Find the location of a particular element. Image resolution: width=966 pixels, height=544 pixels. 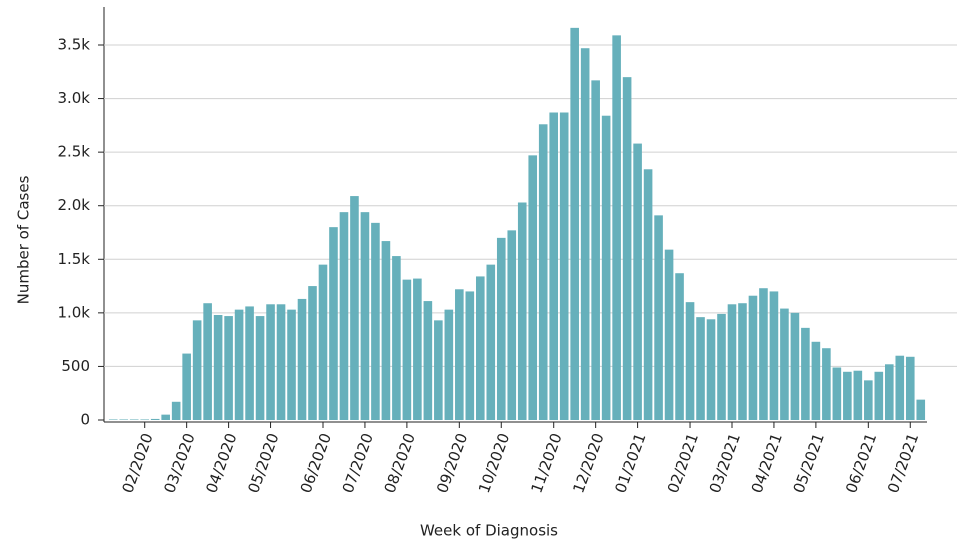

x-tick-label: 10/2020 is located at coordinates (494, 463).